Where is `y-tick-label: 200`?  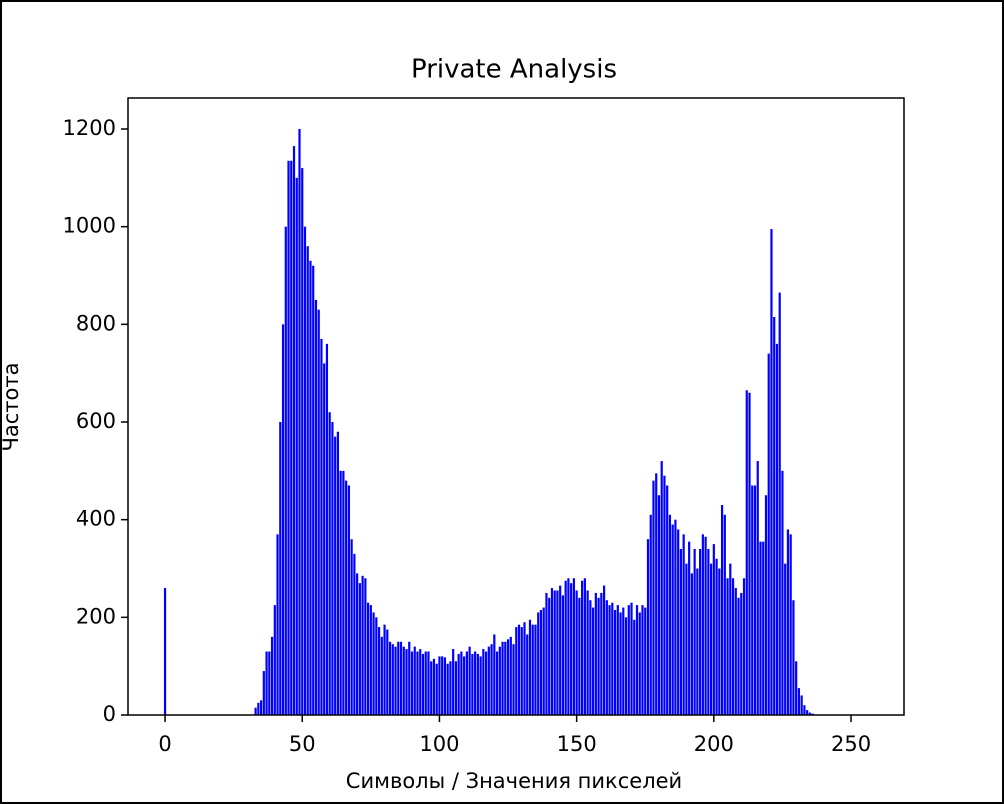
y-tick-label: 200 is located at coordinates (96, 616).